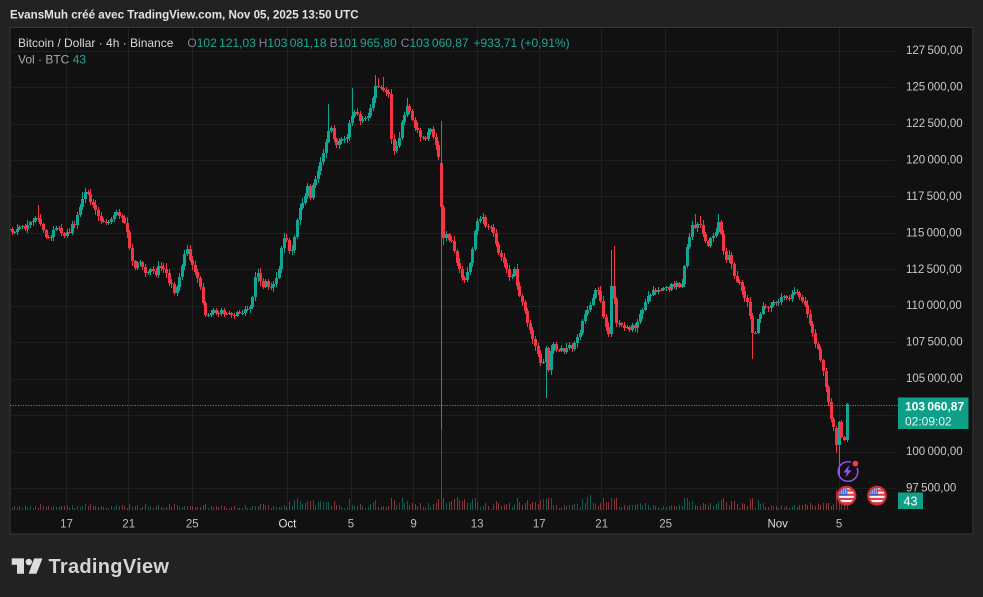 The width and height of the screenshot is (983, 597). What do you see at coordinates (934, 197) in the screenshot?
I see `svg-text: 117 500,00` at bounding box center [934, 197].